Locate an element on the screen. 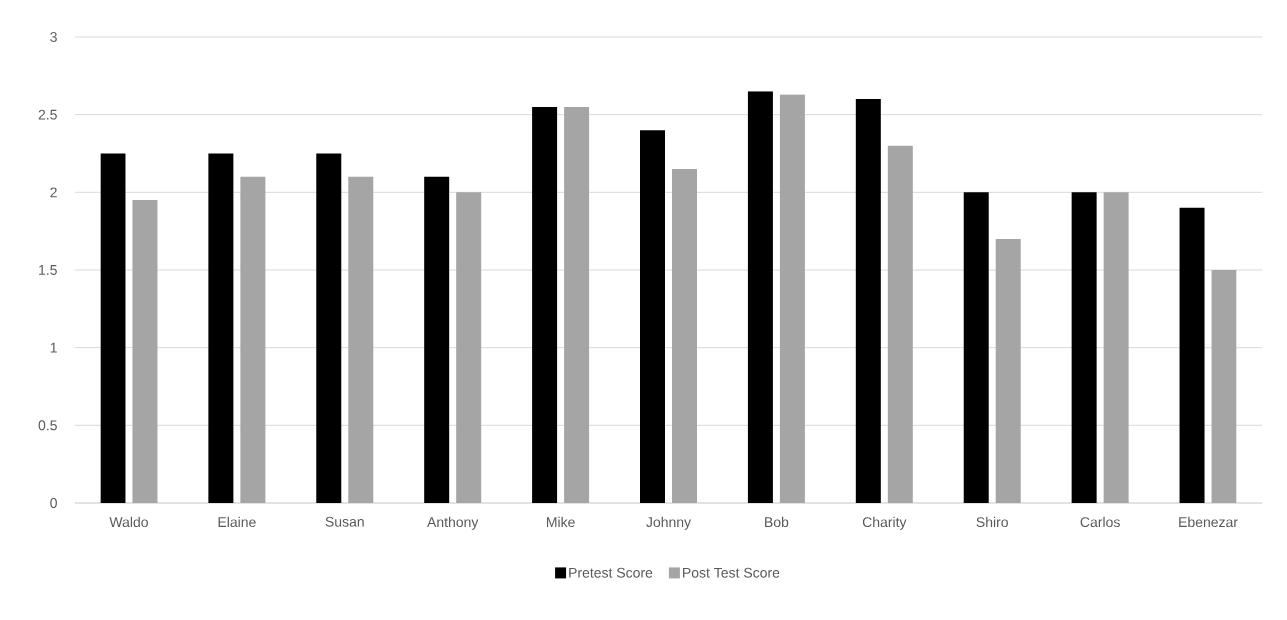 This screenshot has height=620, width=1287. x-tick-label: Susan is located at coordinates (344, 521).